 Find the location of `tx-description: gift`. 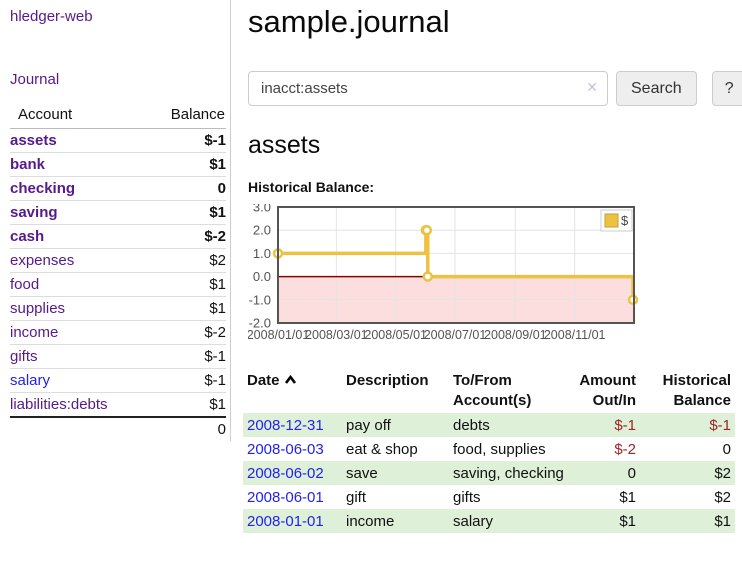

tx-description: gift is located at coordinates (356, 497).